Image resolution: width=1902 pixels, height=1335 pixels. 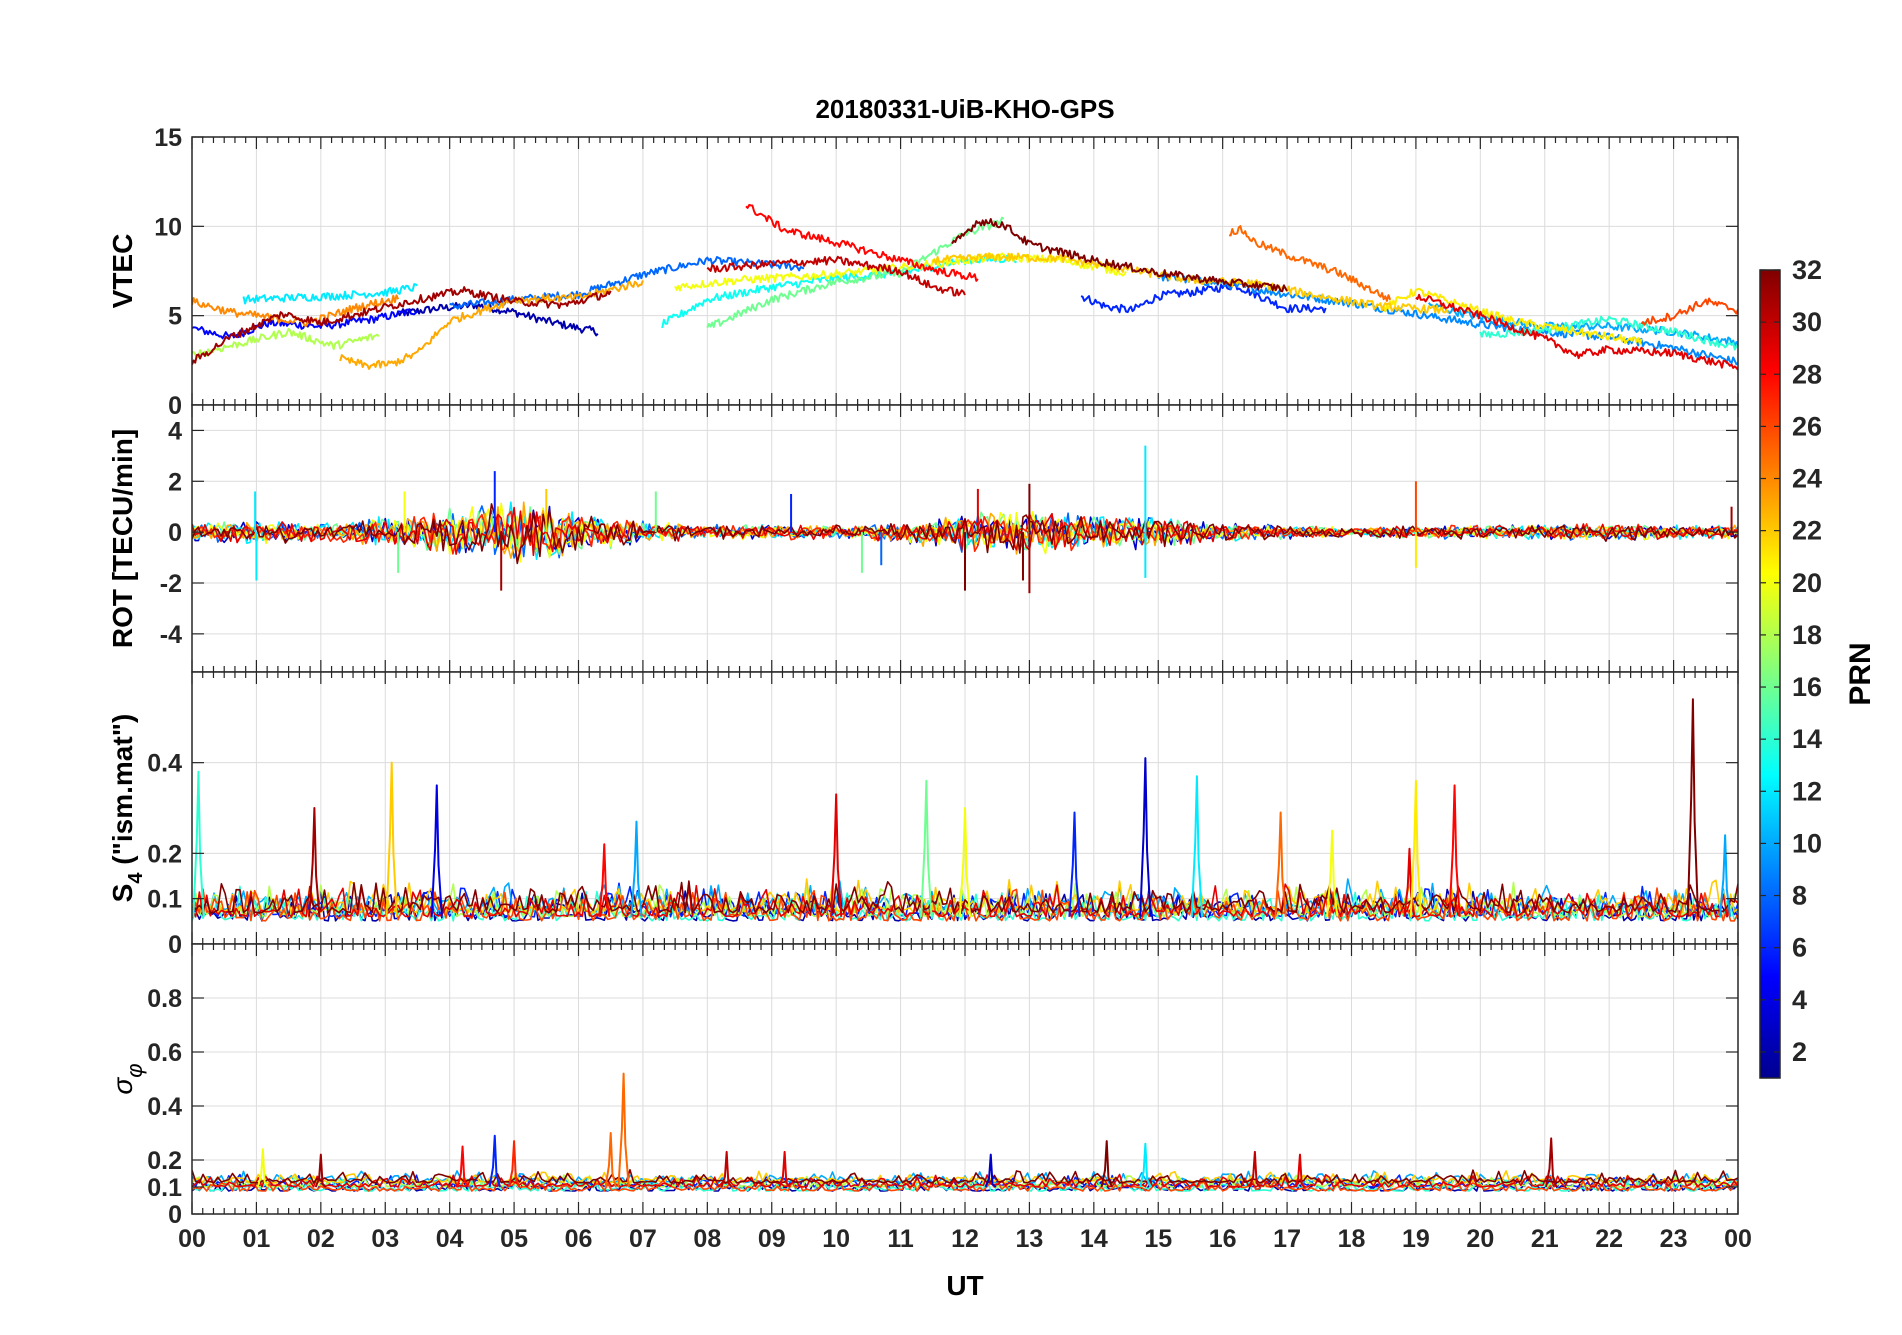 I want to click on y-tick-label: 0.4, so click(x=164, y=1107).